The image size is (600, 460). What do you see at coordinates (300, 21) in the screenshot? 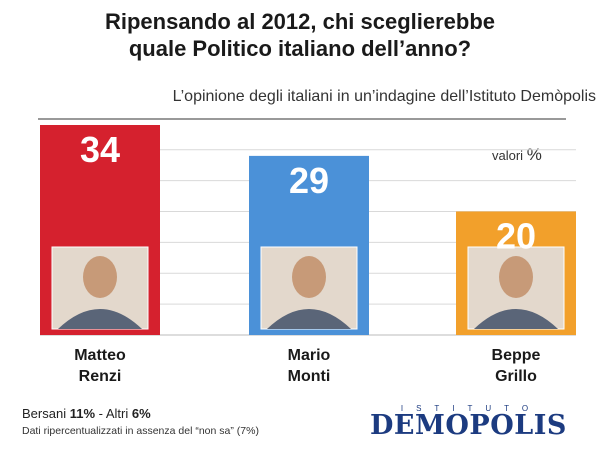
I see `title-line-1: Ripensando al 2012, chi sceglierebbe` at bounding box center [300, 21].